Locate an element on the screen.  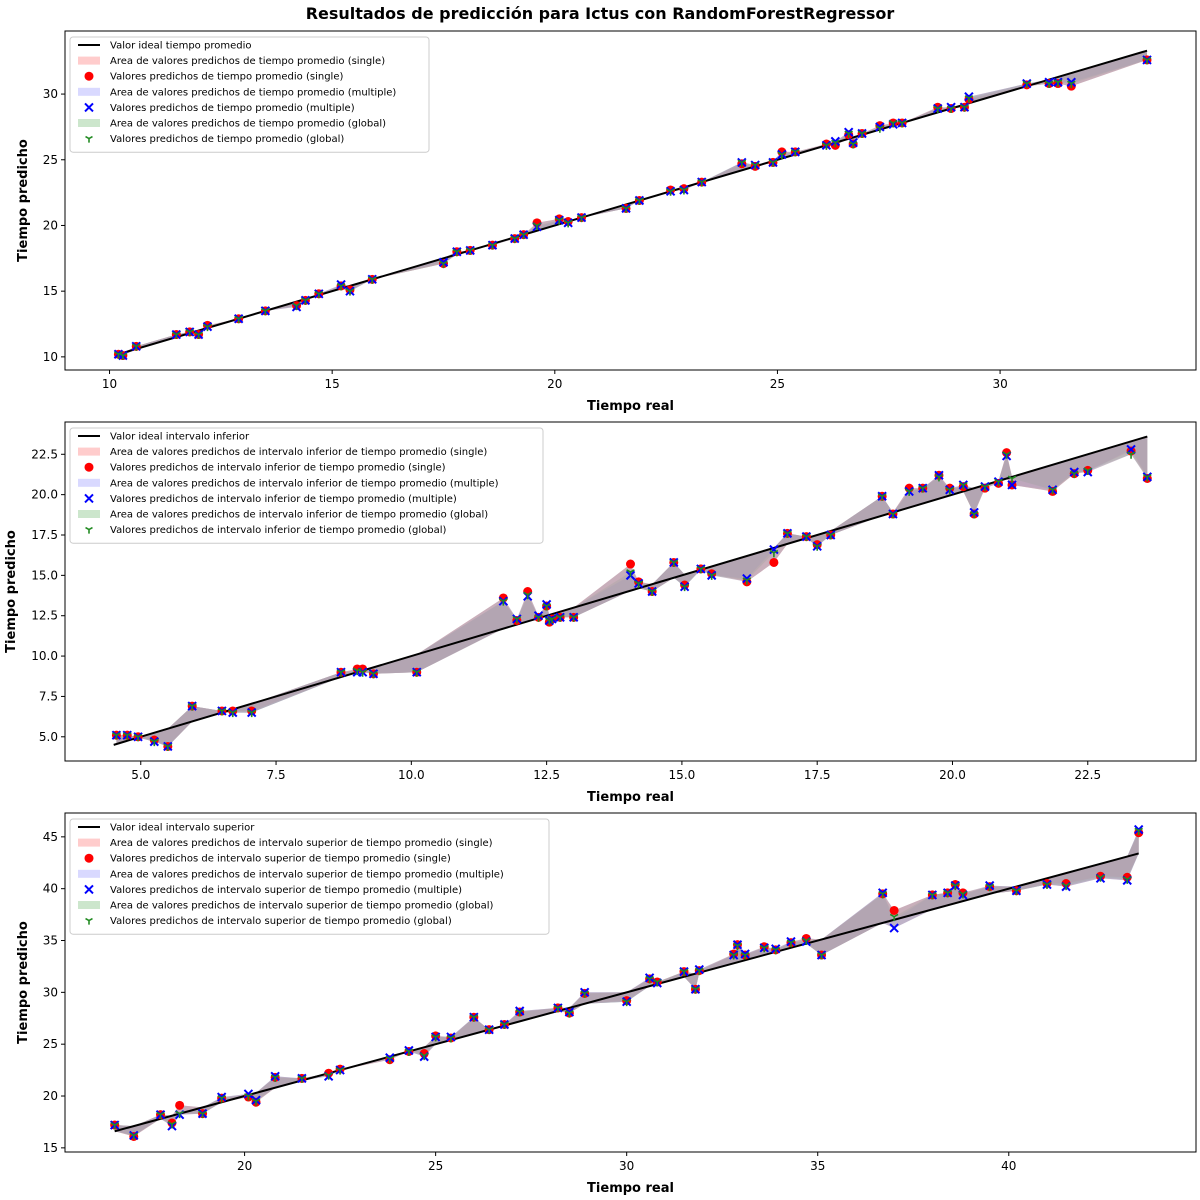
y-axis-label: Tiempo predicho is located at coordinates (23, 200).